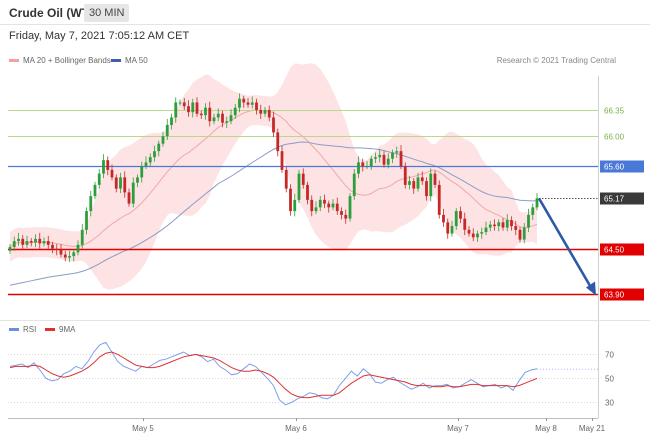 This screenshot has height=440, width=650. I want to click on time-axis-label: May 21, so click(592, 428).